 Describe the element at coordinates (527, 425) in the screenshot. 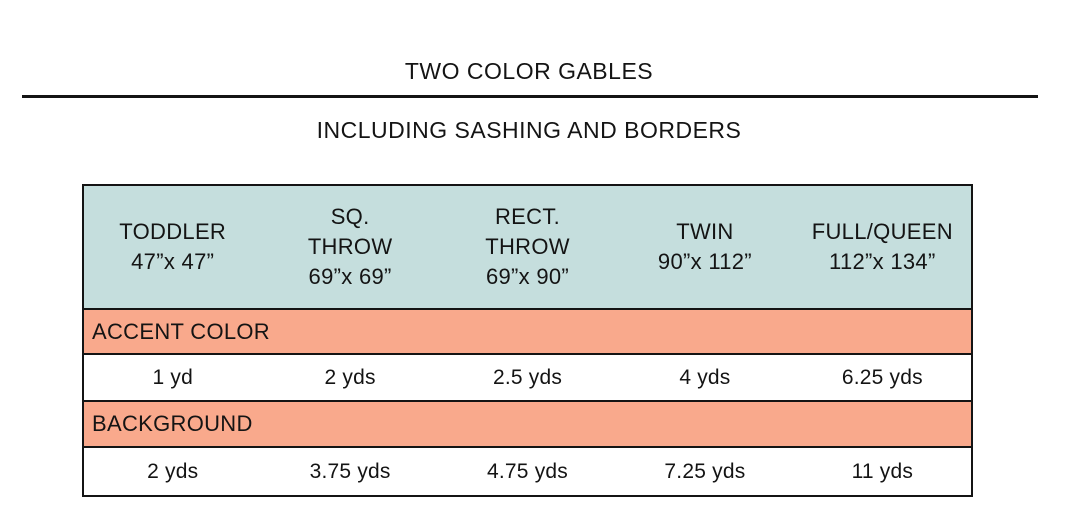

I see `section-row-background: BACKGROUND` at that location.